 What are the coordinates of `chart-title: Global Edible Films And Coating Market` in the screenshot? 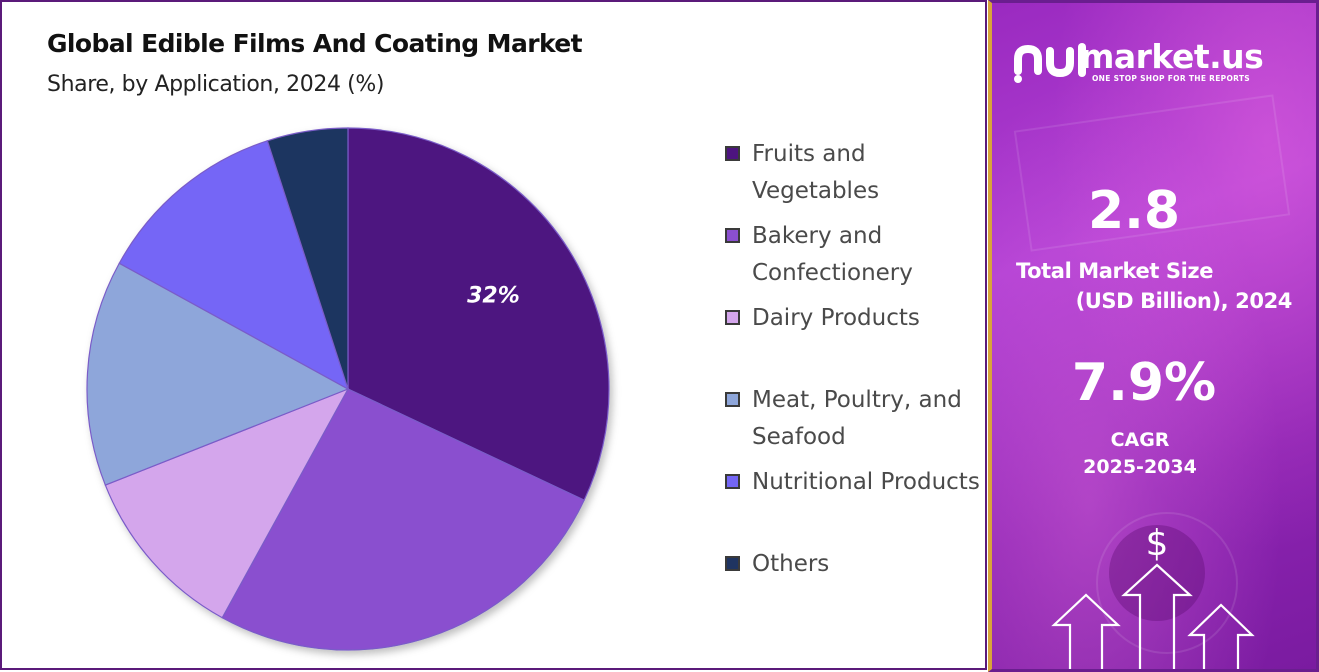 It's located at (315, 43).